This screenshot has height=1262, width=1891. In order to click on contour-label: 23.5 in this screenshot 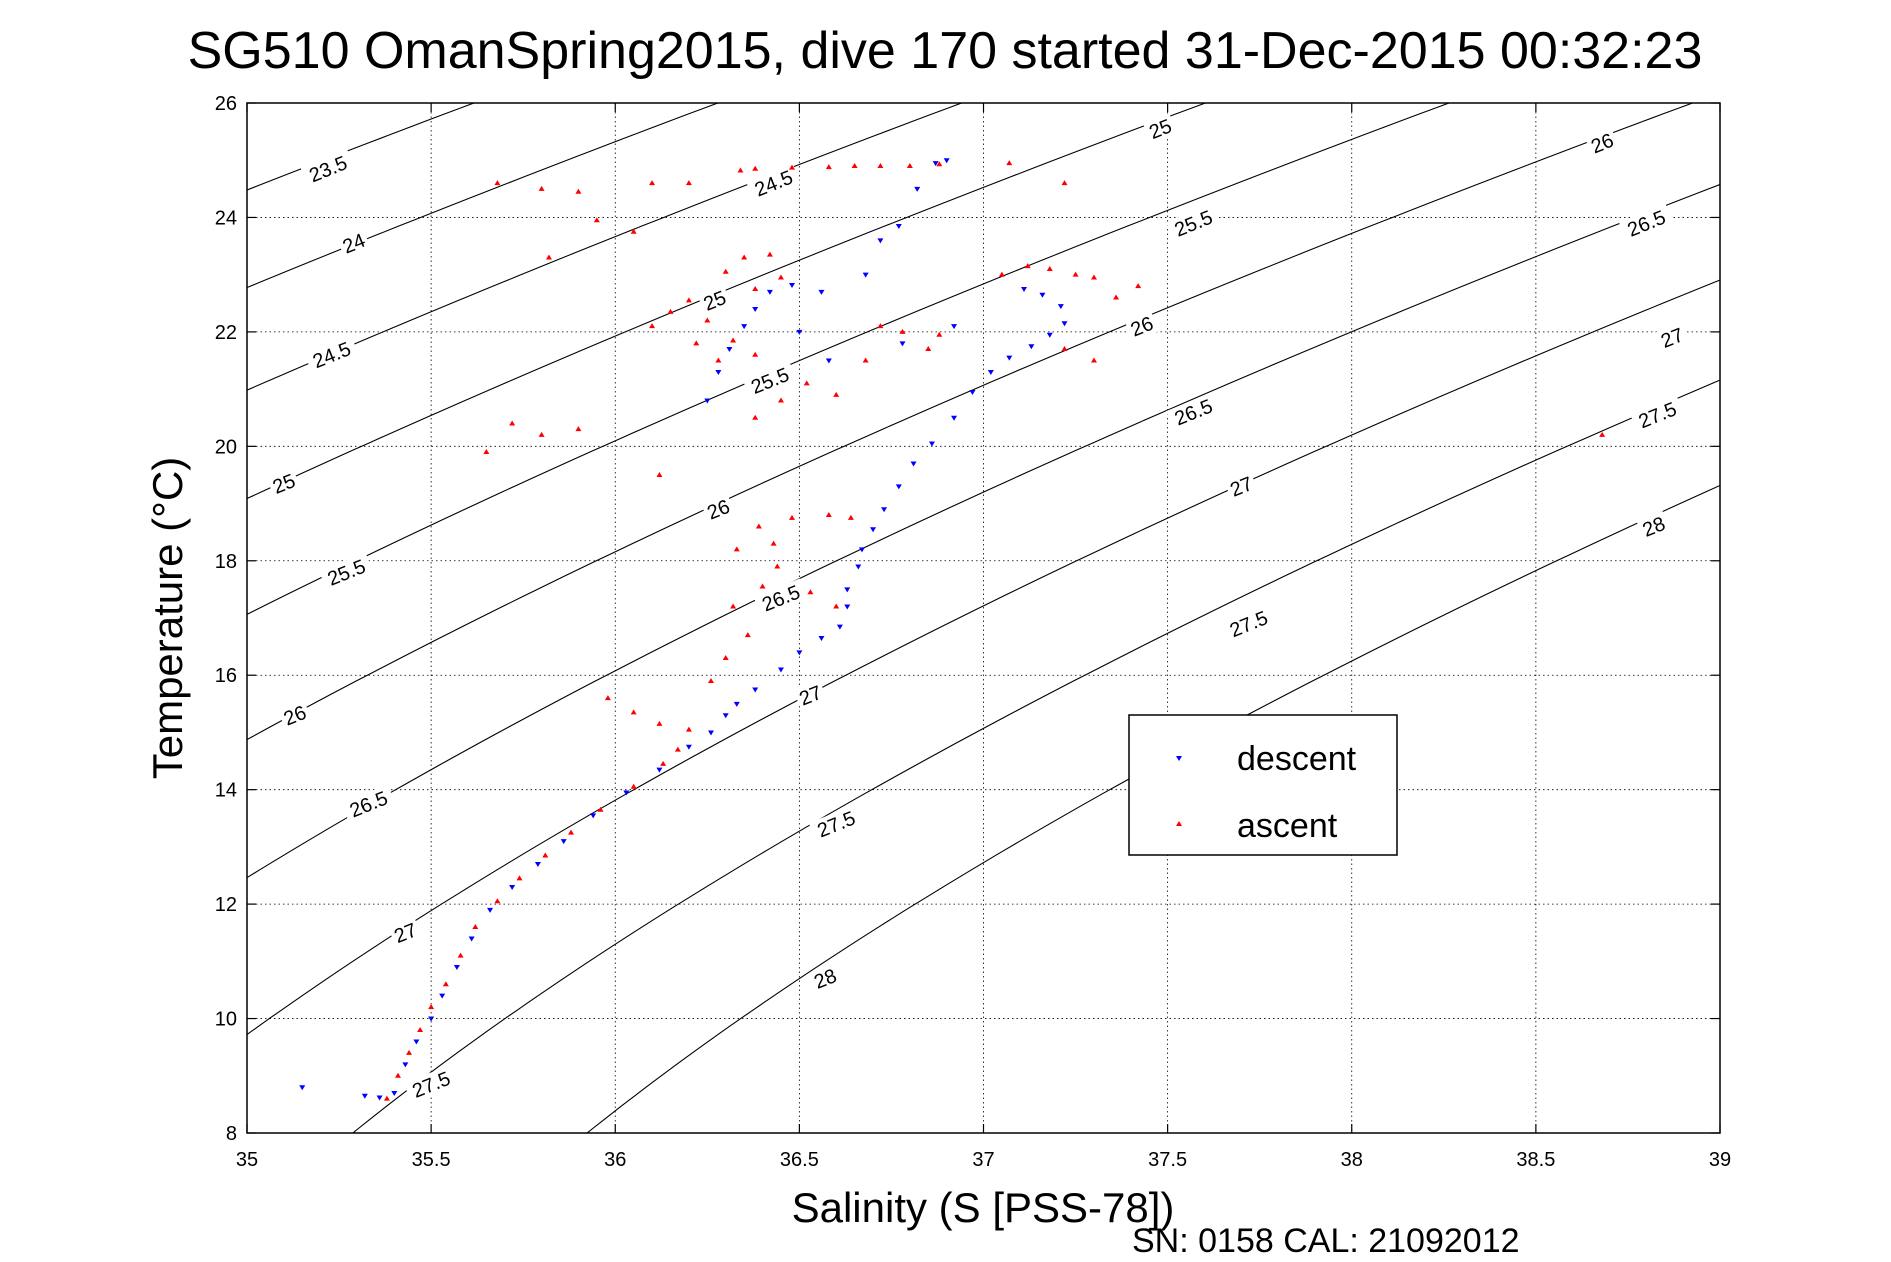, I will do `click(328, 169)`.